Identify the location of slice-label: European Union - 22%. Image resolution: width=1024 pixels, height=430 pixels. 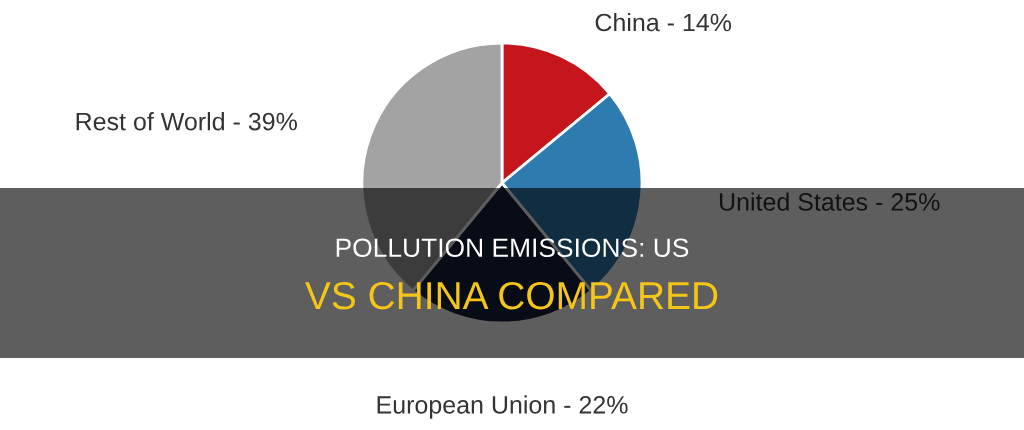
(502, 407).